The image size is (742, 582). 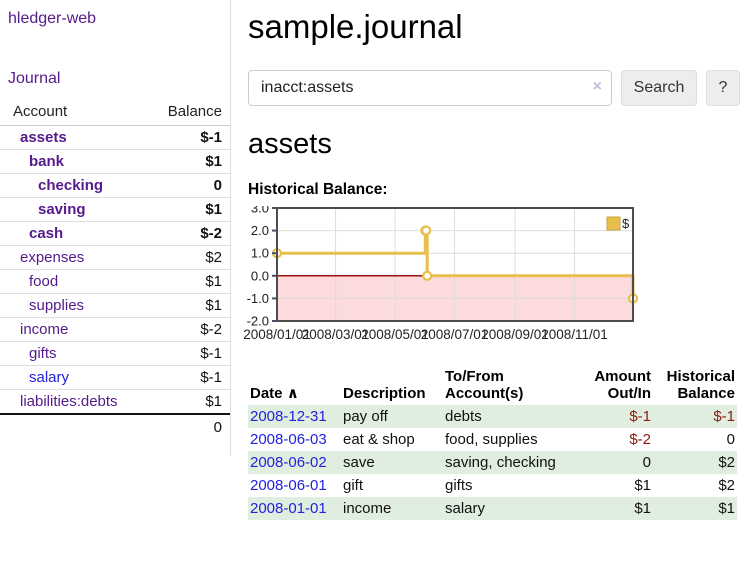 I want to click on register-column-description: Description, so click(x=384, y=393).